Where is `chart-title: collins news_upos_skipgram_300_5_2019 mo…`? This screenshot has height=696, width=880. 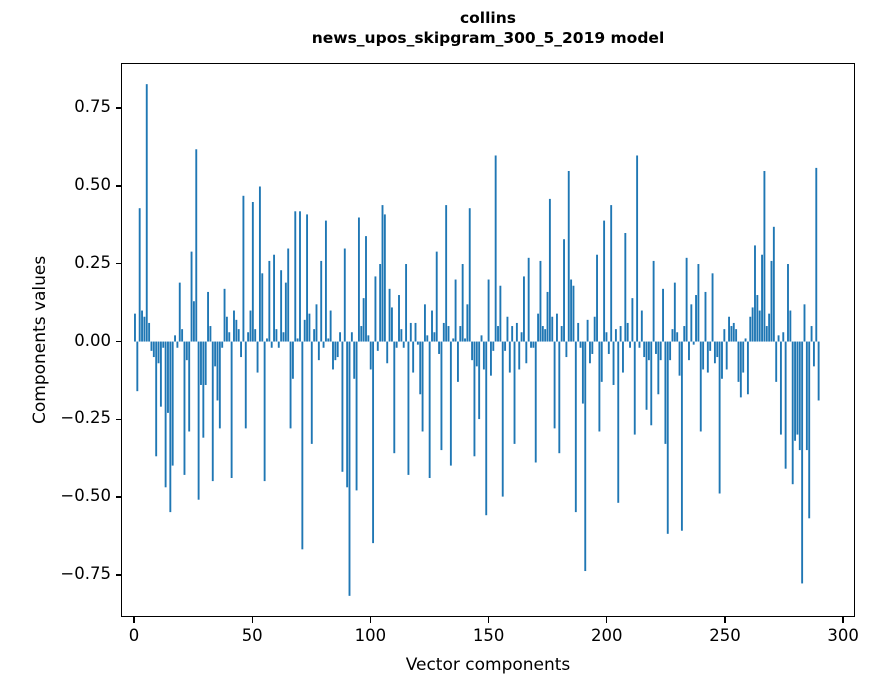
chart-title: collins news_upos_skipgram_300_5_2019 mo… is located at coordinates (488, 28).